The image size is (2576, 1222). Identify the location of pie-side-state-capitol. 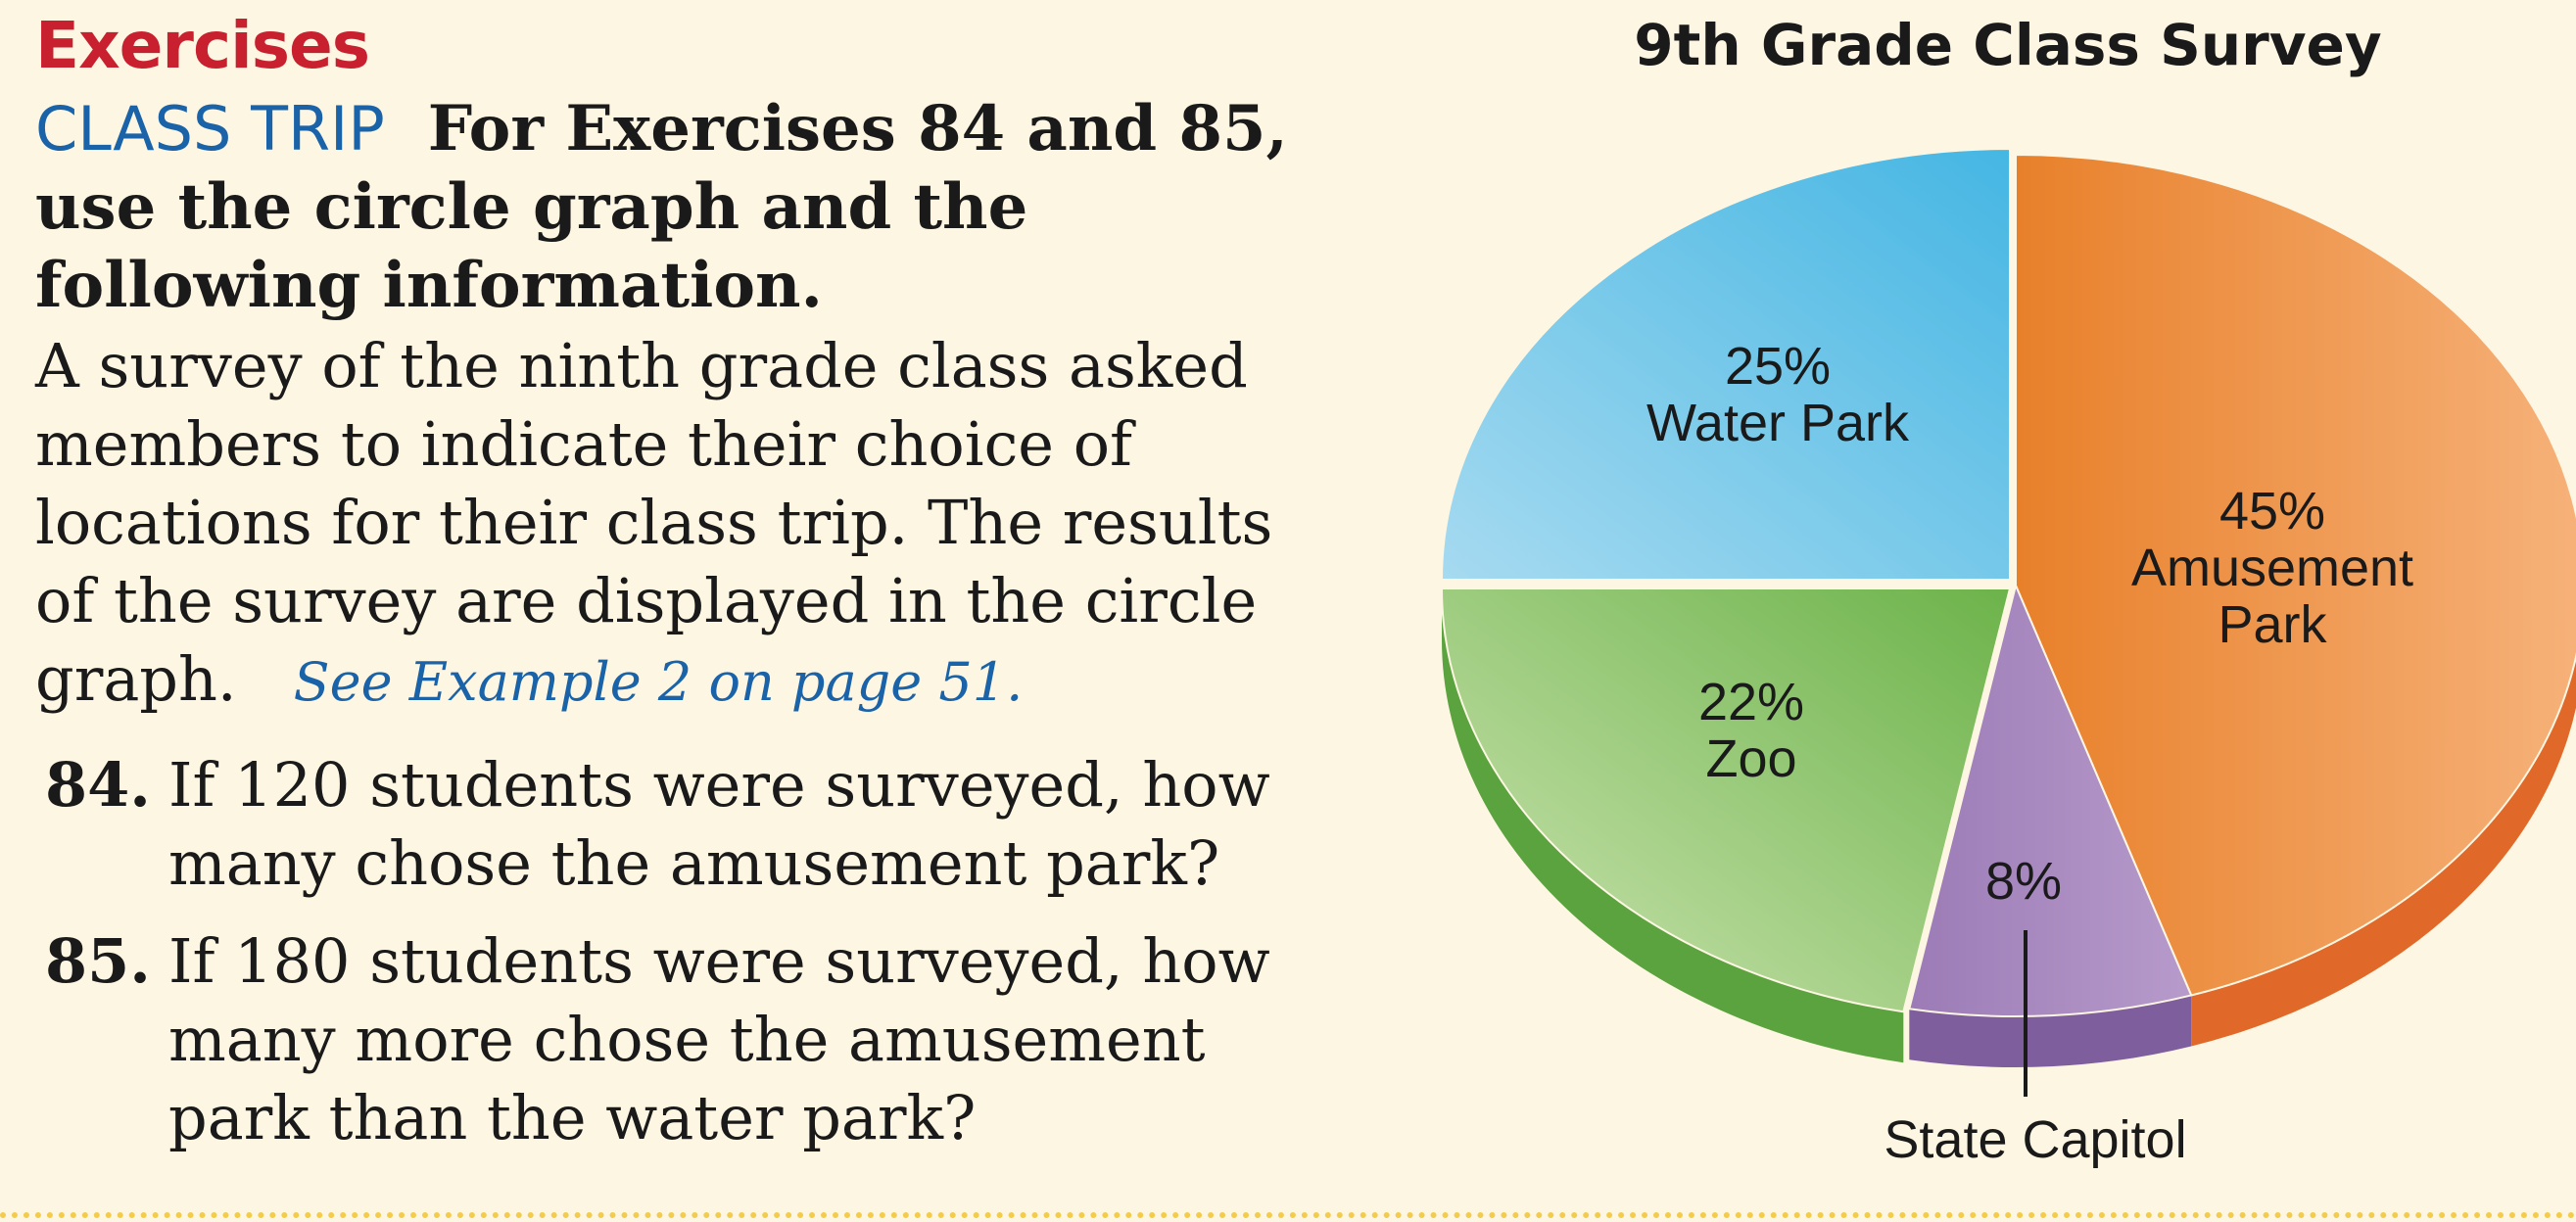
(2050, 1031).